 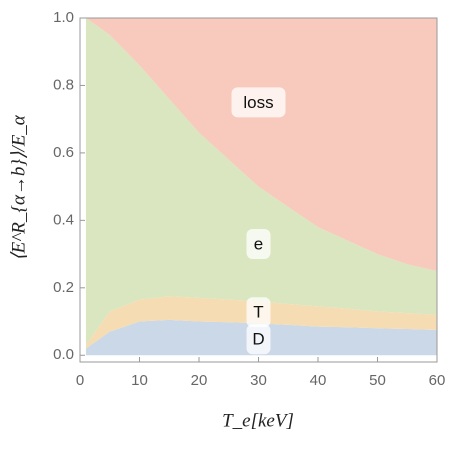 I want to click on x-tick-label: 20, so click(x=199, y=380).